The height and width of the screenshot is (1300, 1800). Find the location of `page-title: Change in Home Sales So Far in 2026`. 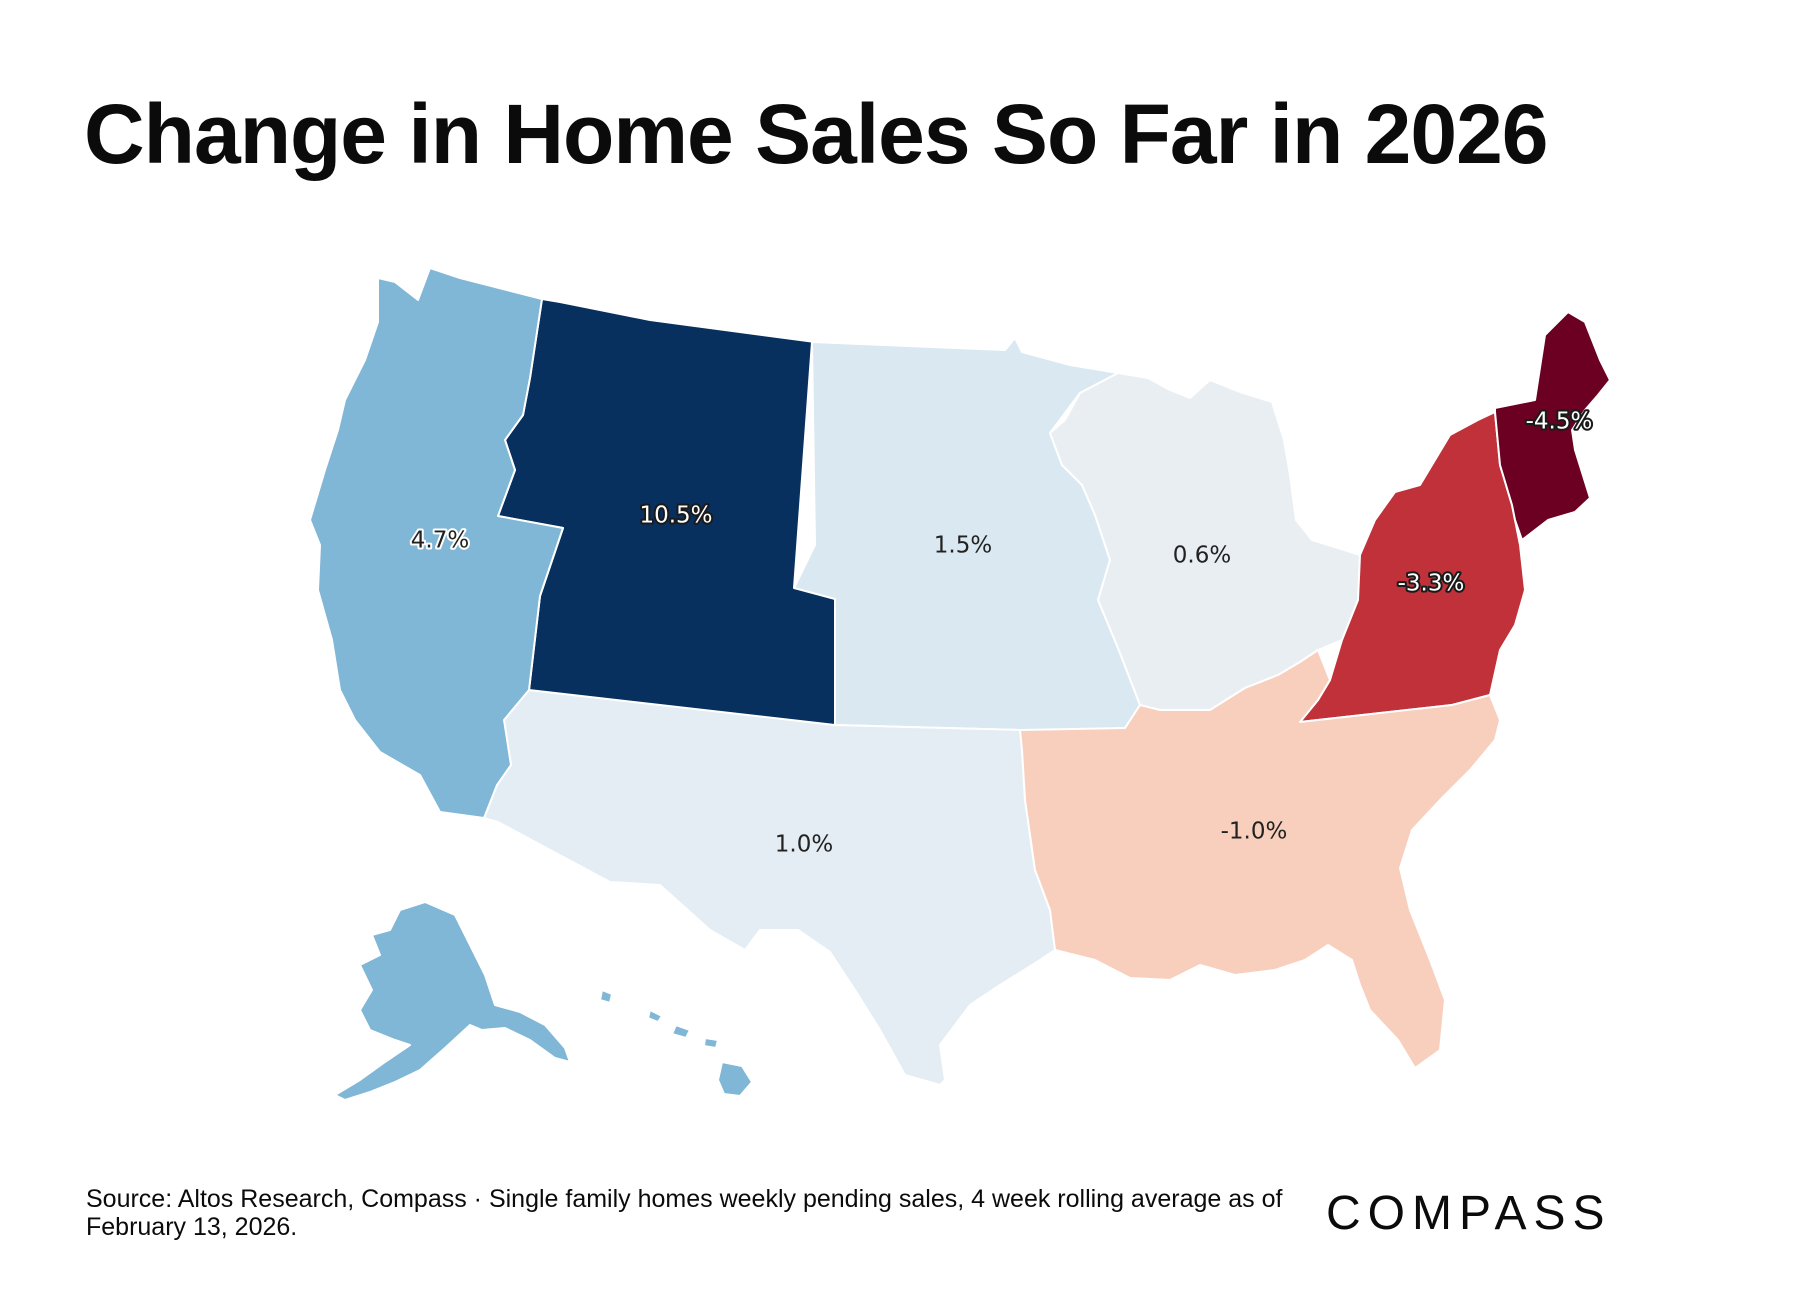

page-title: Change in Home Sales So Far in 2026 is located at coordinates (816, 134).